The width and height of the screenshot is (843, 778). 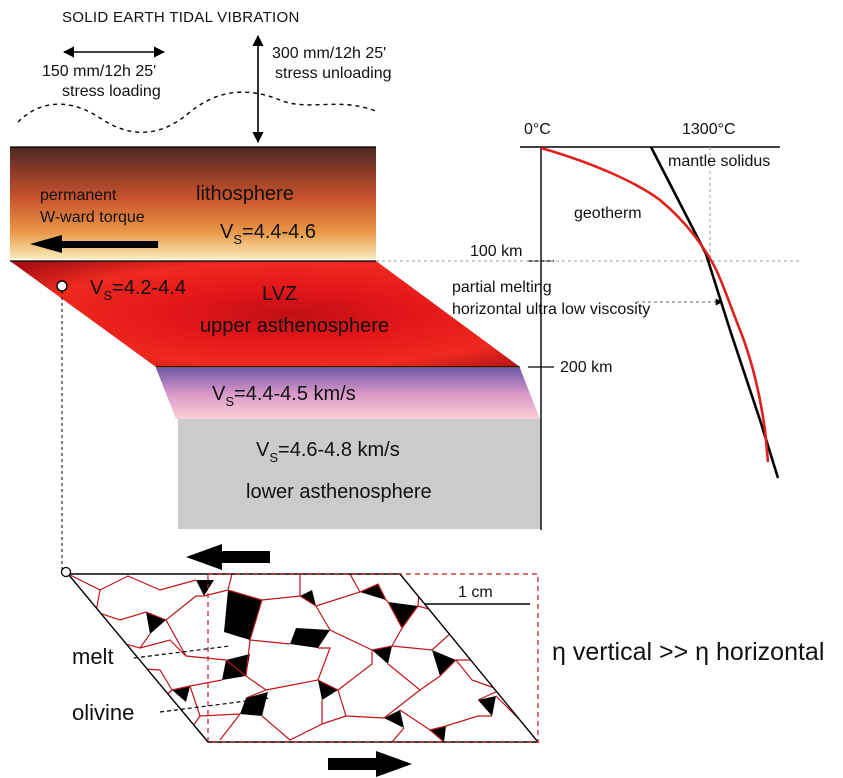 I want to click on depth-200-label: 200 km, so click(x=586, y=367).